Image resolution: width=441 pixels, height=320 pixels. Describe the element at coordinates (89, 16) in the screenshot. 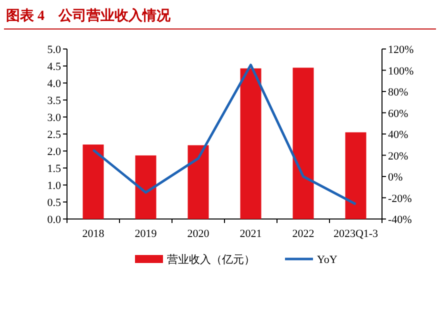

I see `chart-title: 图表 4 公司营业收入情况` at that location.